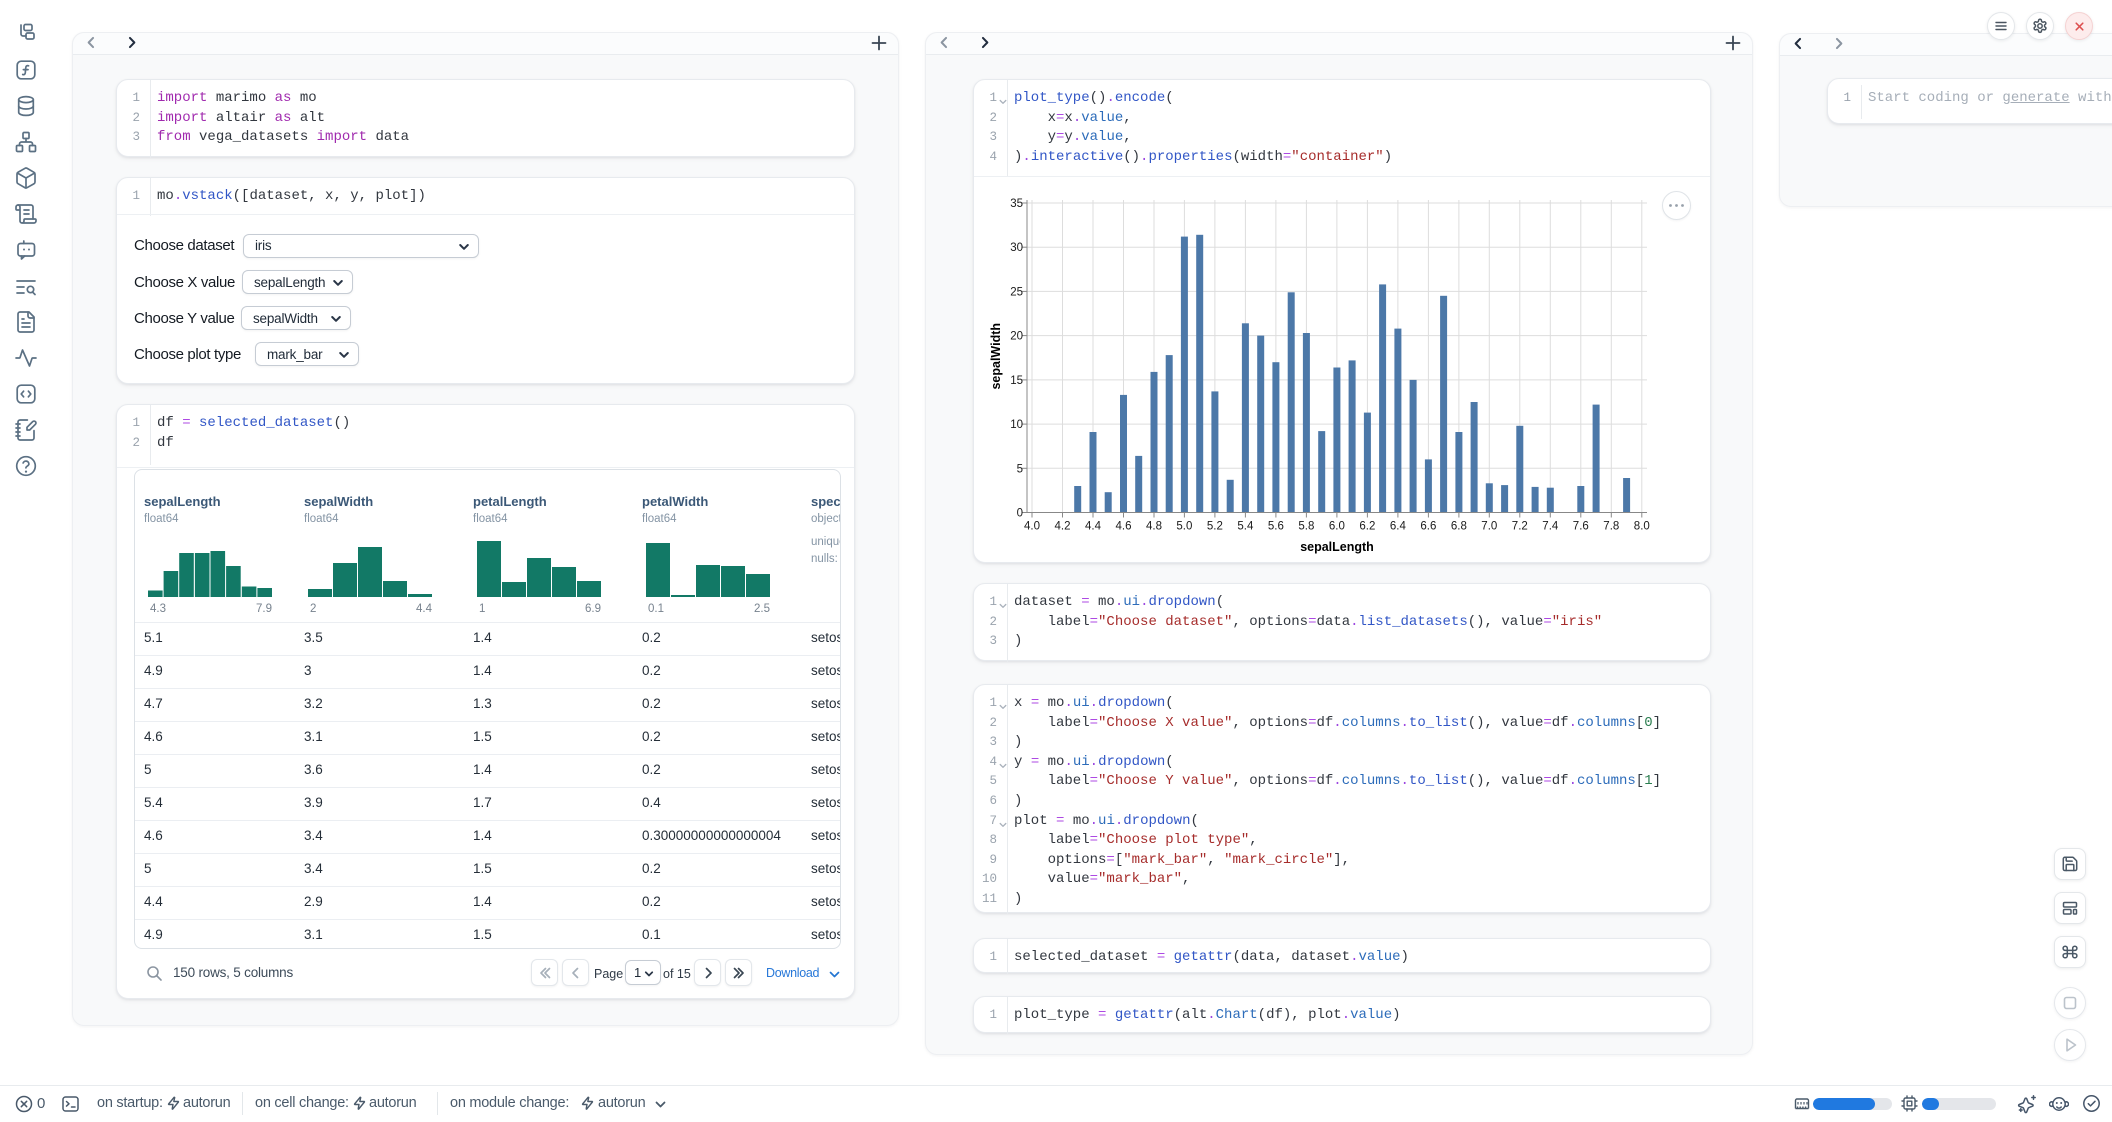 The image size is (2112, 1122). Describe the element at coordinates (1306, 527) in the screenshot. I see `svg-text: 5.8` at that location.